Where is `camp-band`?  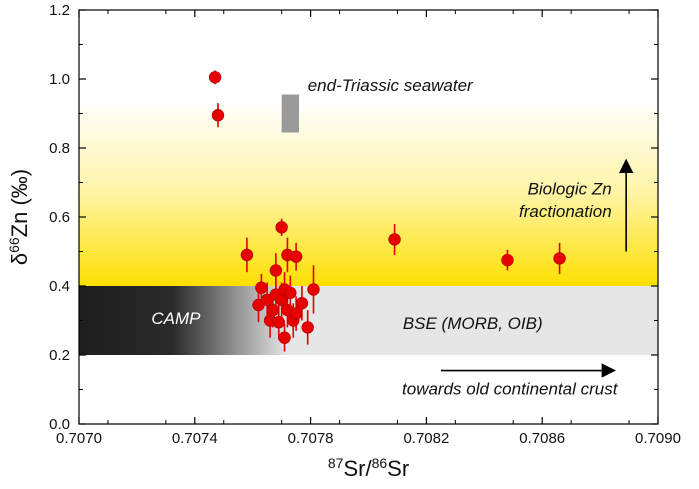 camp-band is located at coordinates (183, 320).